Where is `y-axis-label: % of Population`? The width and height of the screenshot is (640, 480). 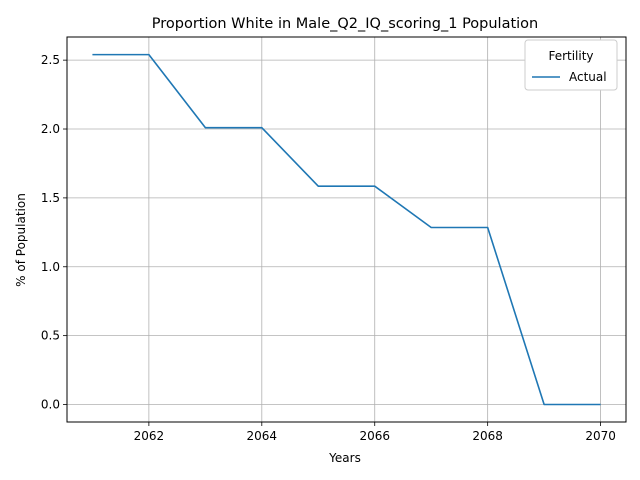 y-axis-label: % of Population is located at coordinates (21, 240).